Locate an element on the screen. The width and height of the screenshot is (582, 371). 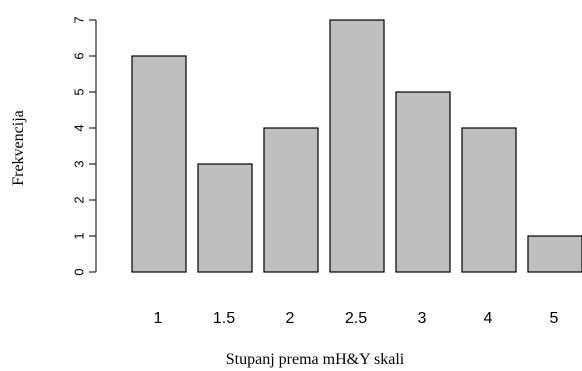
x-axis-title: Stupanj prema mH&Y skali is located at coordinates (315, 359).